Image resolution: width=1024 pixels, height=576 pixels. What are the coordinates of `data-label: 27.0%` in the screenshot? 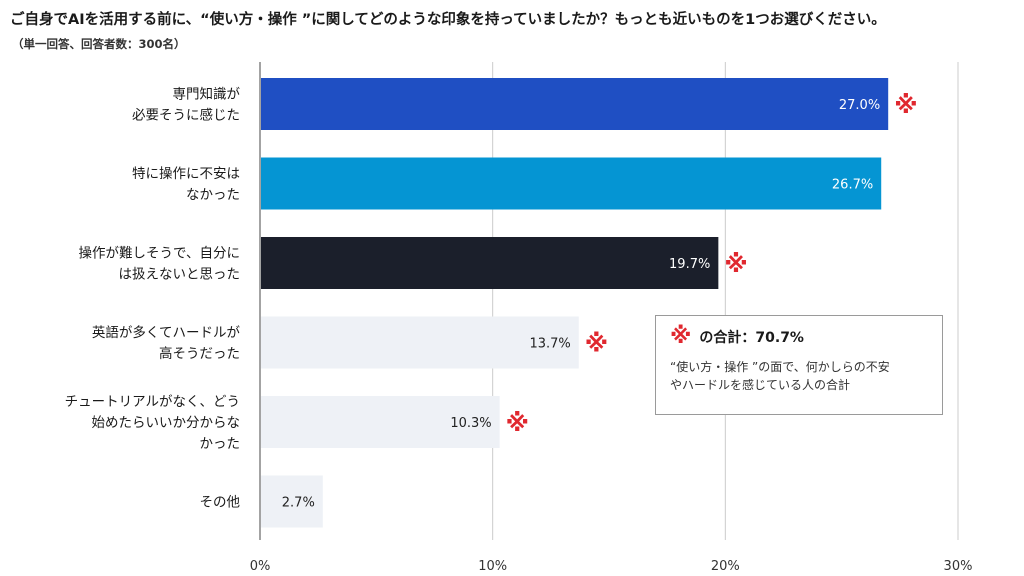 It's located at (859, 105).